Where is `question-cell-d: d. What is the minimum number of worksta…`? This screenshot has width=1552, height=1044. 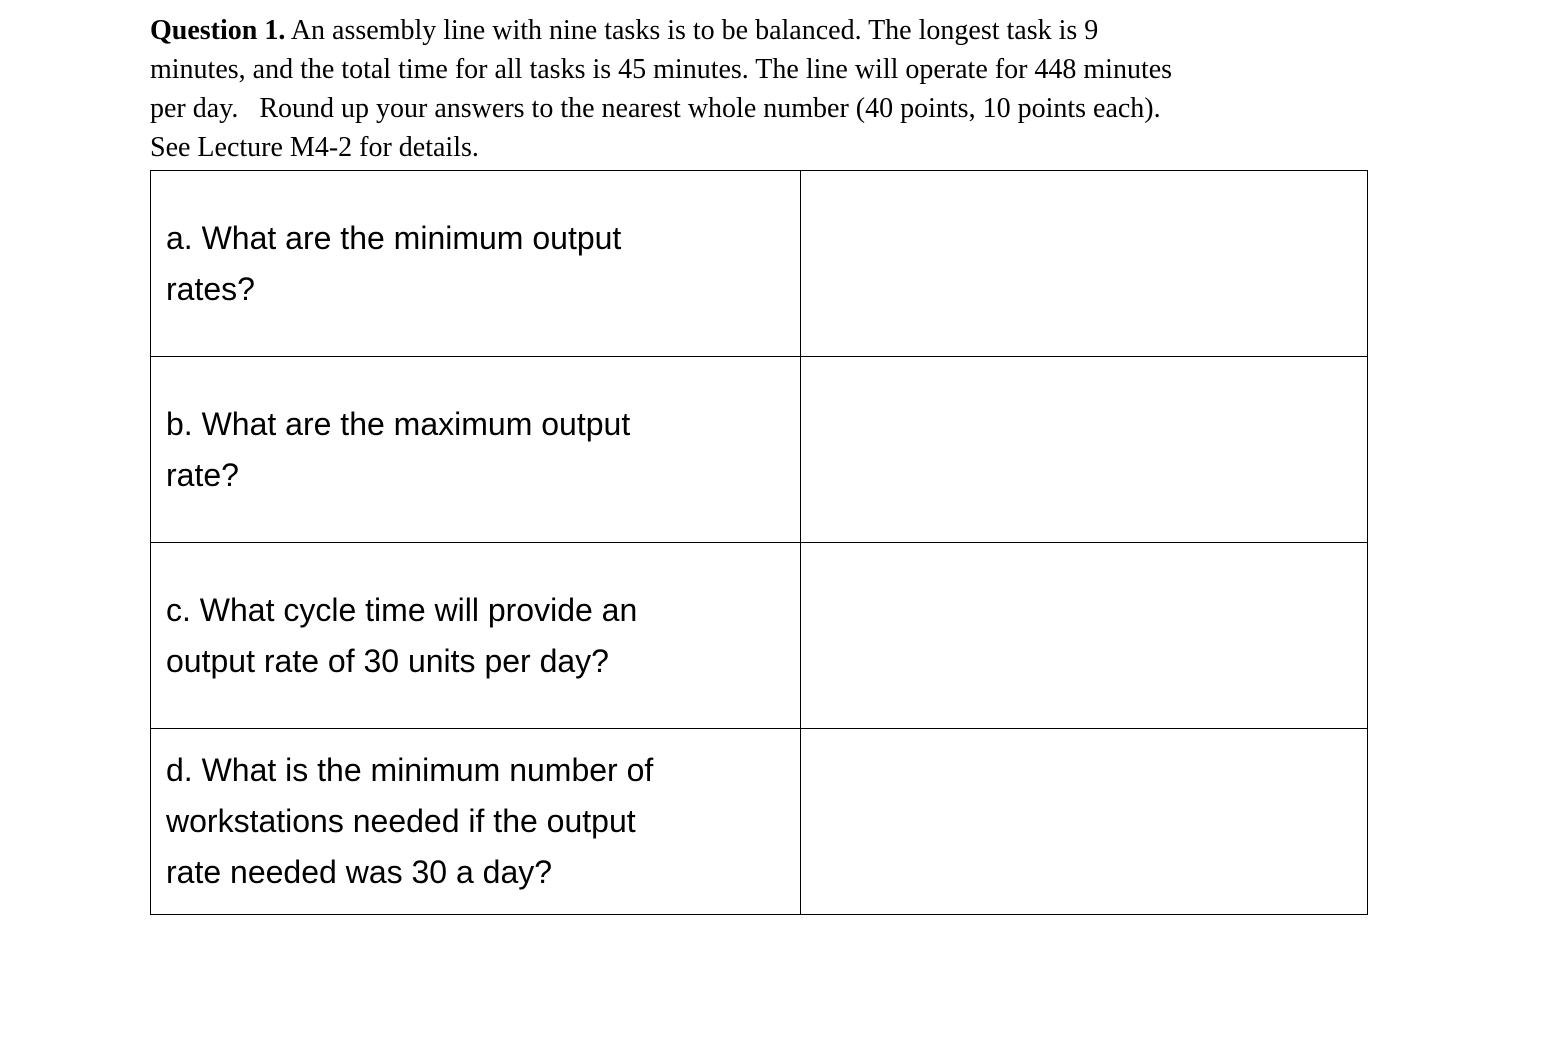 question-cell-d: d. What is the minimum number of worksta… is located at coordinates (475, 821).